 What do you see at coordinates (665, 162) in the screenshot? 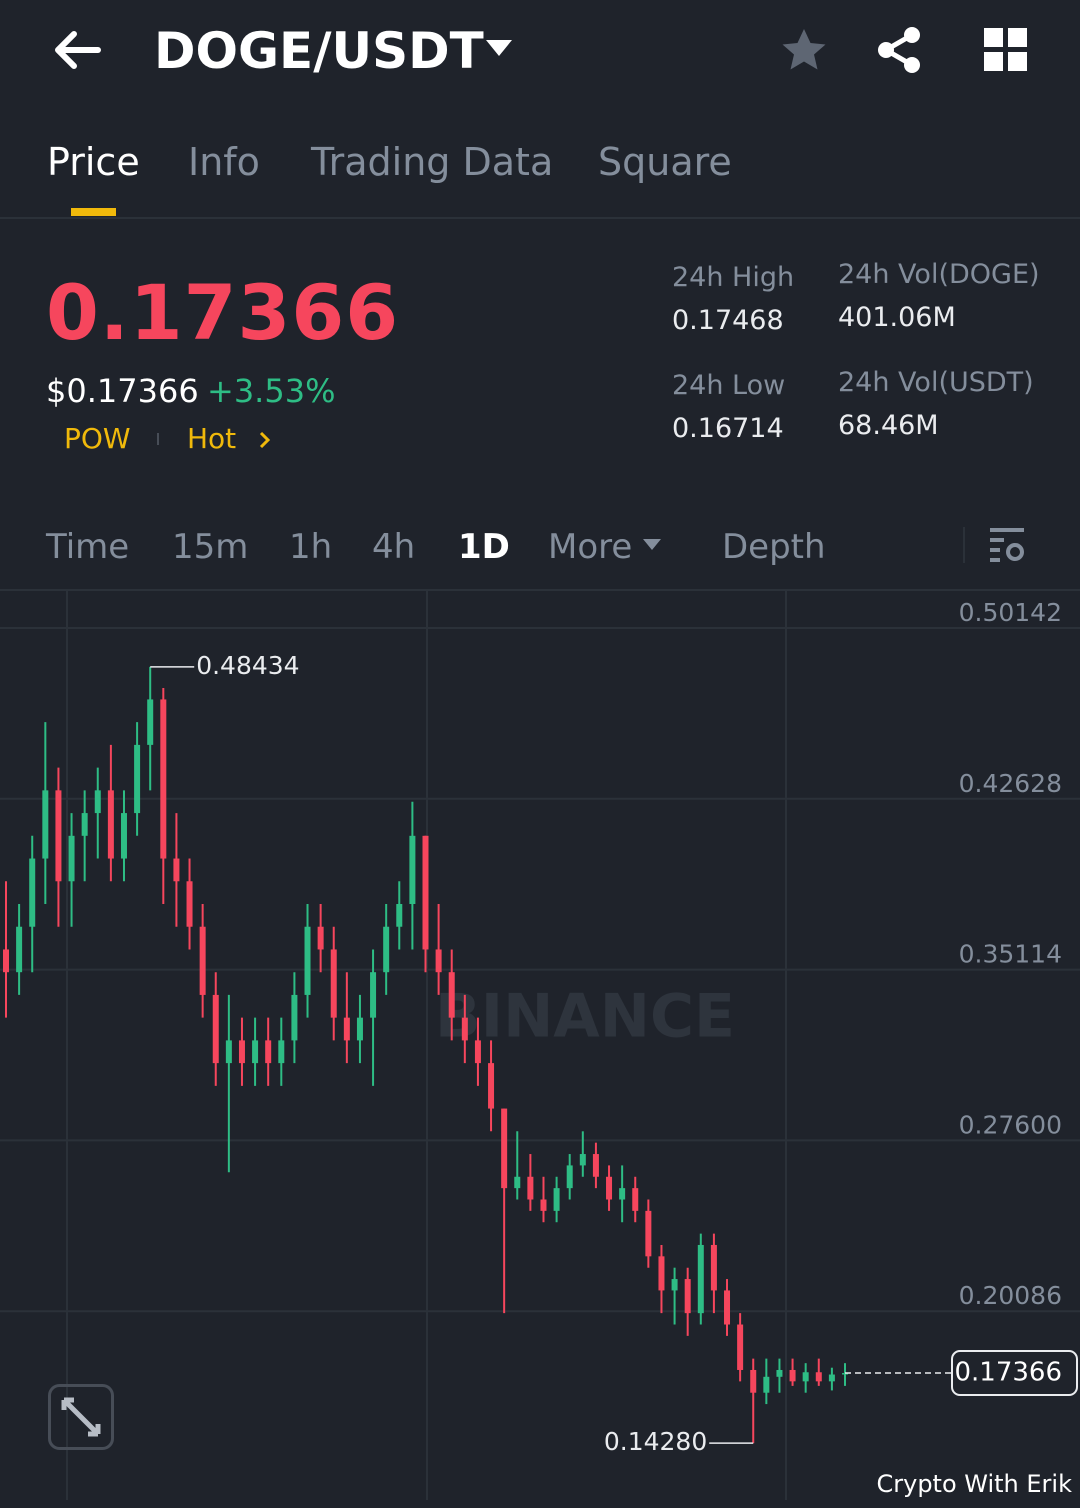
I see `tab: Square` at bounding box center [665, 162].